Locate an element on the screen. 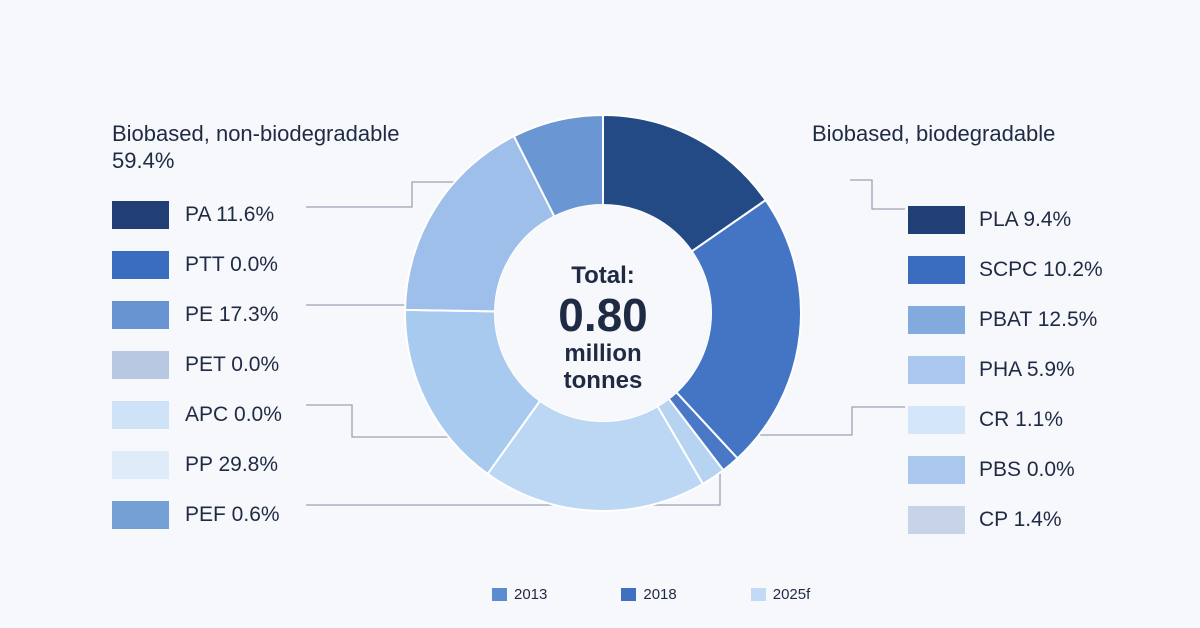 The image size is (1200, 628). donut-hole is located at coordinates (603, 313).